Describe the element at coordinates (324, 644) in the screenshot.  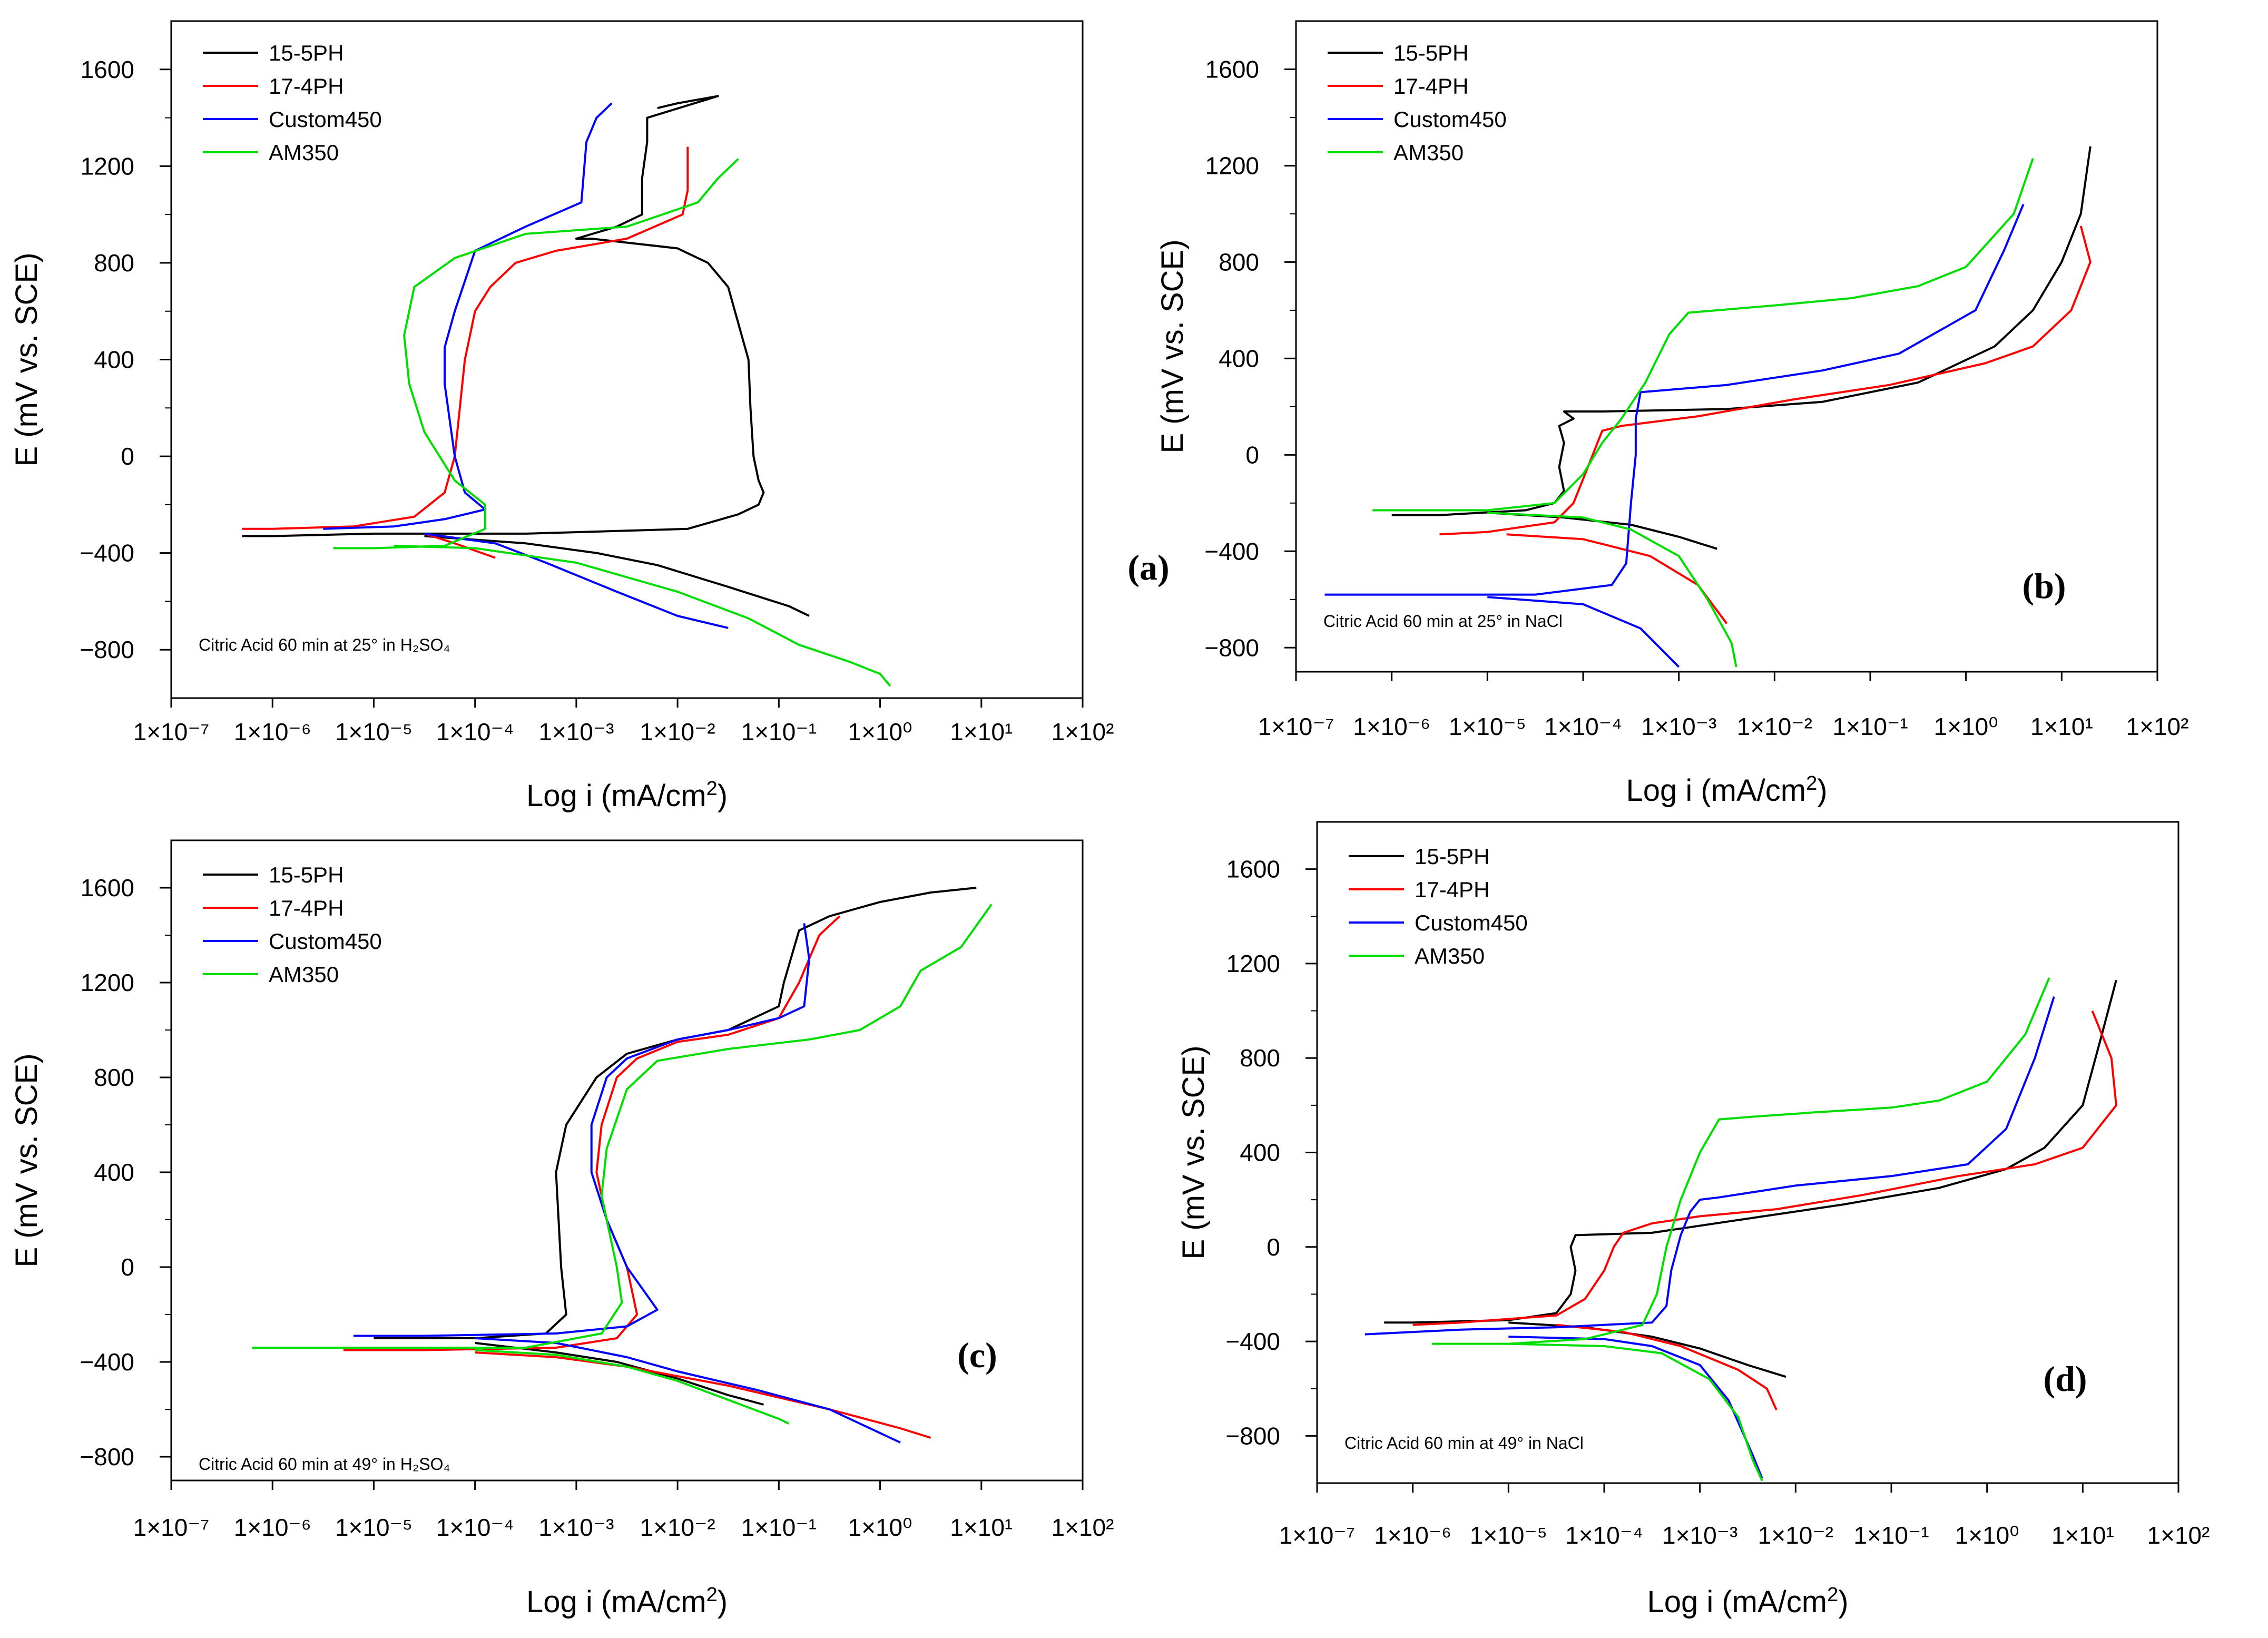
I see `chart-annotation: Citric Acid 60 min at 25° in H₂SO₄` at that location.